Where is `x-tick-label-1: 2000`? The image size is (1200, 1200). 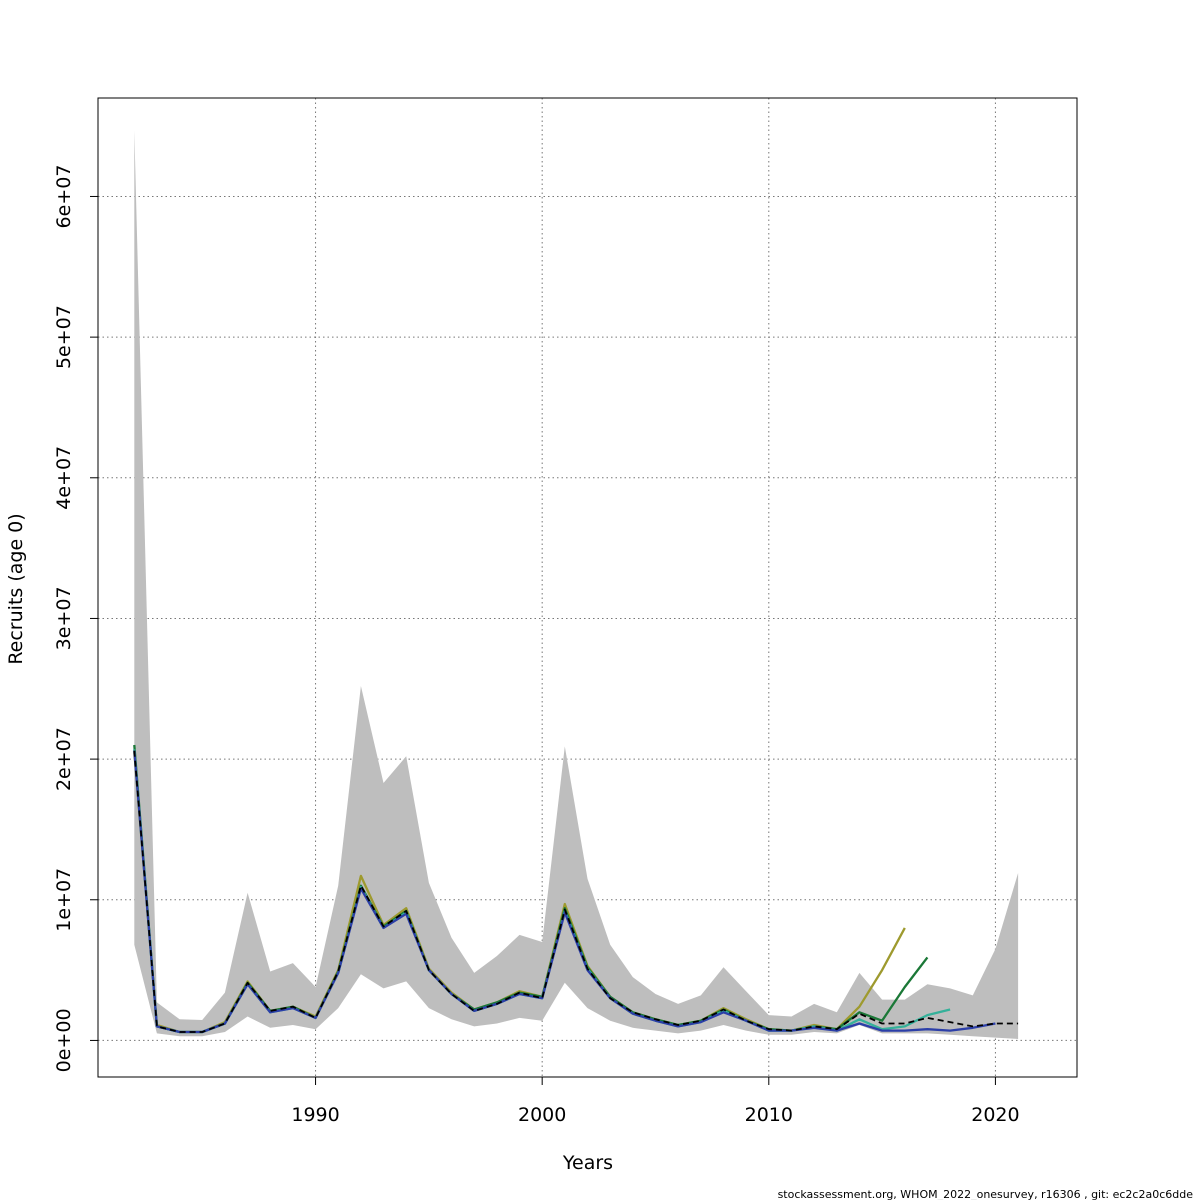
x-tick-label-1: 2000 is located at coordinates (542, 1115).